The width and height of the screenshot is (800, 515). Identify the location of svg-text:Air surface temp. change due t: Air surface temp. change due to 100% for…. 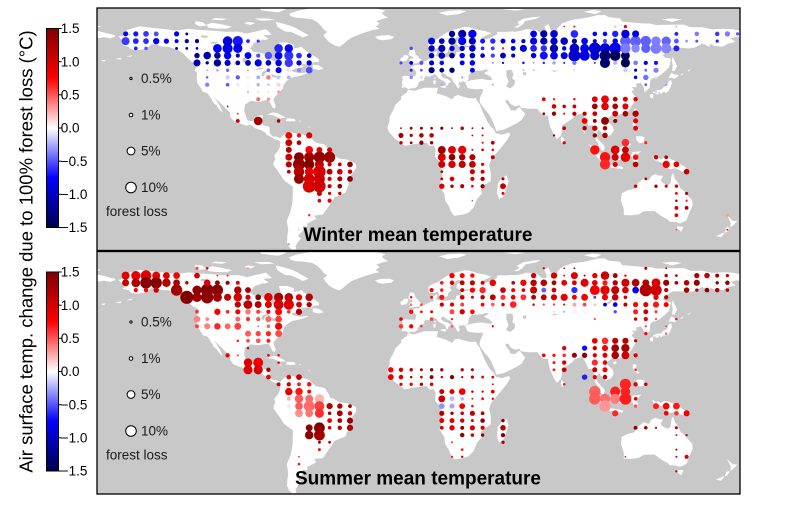
(26, 251).